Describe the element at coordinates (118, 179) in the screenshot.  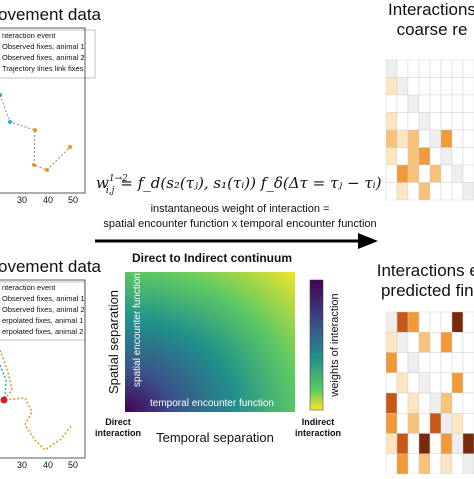
I see `formula-part: 1→2` at that location.